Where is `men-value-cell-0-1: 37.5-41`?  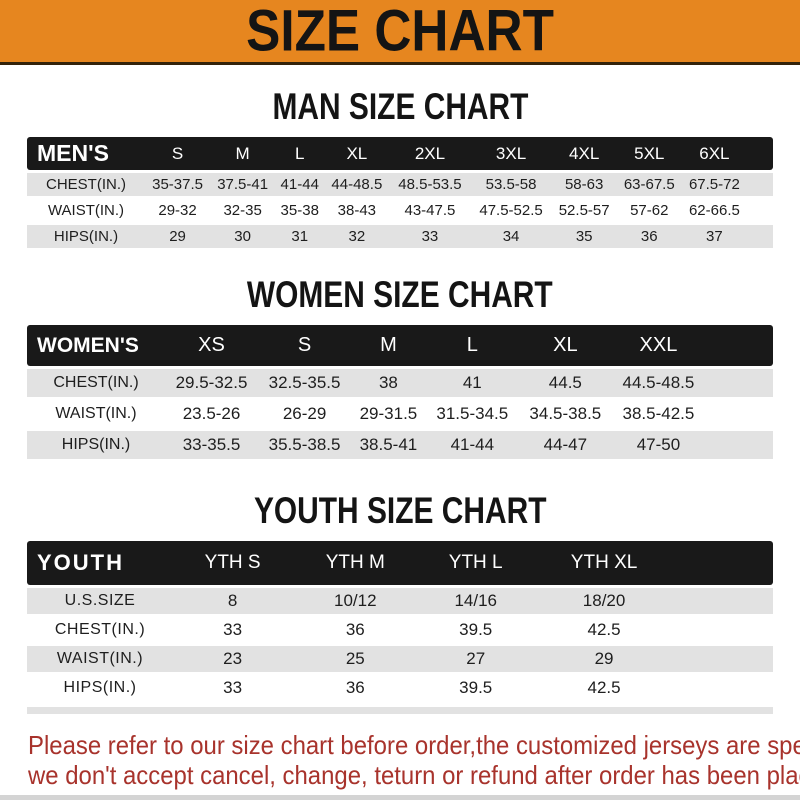
men-value-cell-0-1: 37.5-41 is located at coordinates (243, 184).